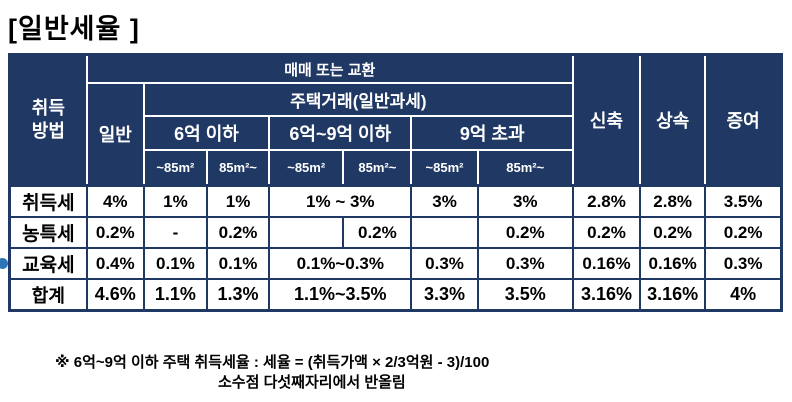 This screenshot has width=792, height=402. What do you see at coordinates (48, 232) in the screenshot?
I see `row-label: 농특세` at bounding box center [48, 232].